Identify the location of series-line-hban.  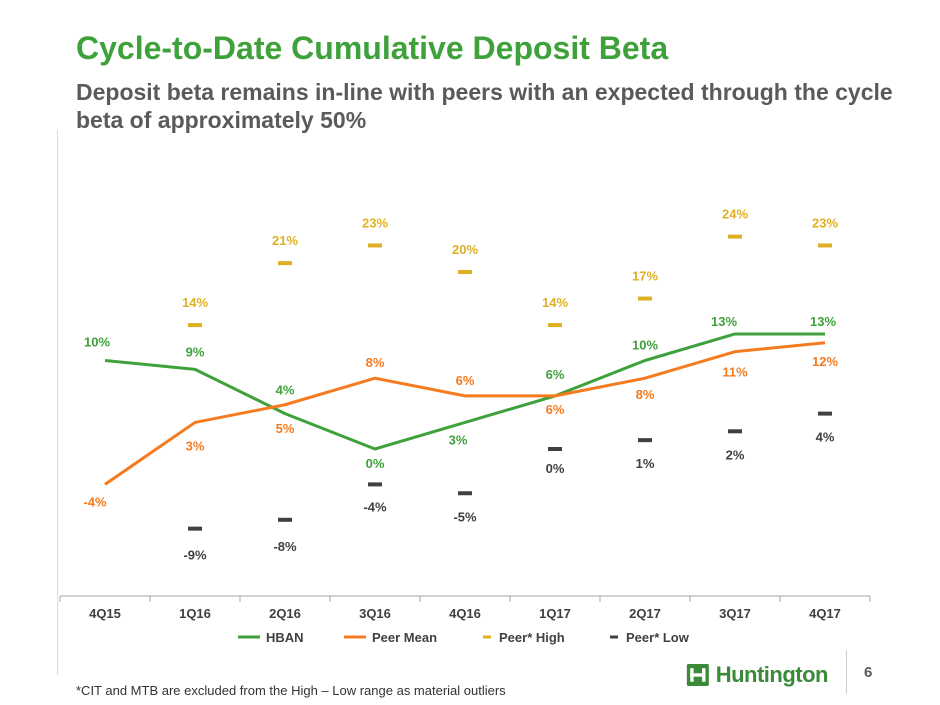
(464, 391).